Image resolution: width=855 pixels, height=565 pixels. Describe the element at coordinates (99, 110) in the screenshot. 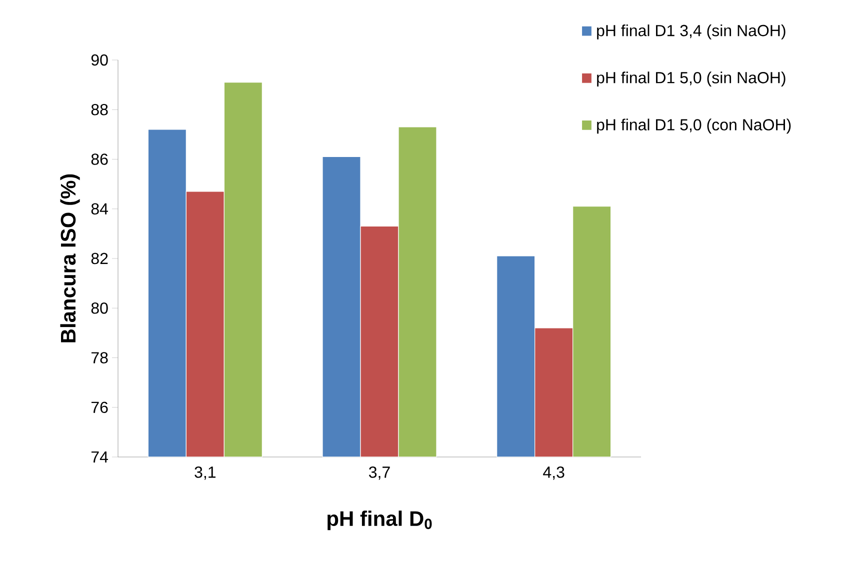

I see `y-tick-label: 88` at that location.